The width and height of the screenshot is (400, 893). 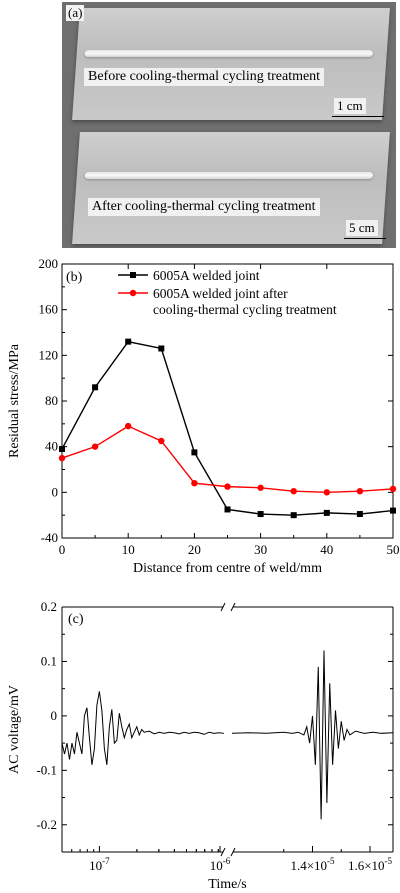 I want to click on y-tick-label: 40, so click(x=51, y=446).